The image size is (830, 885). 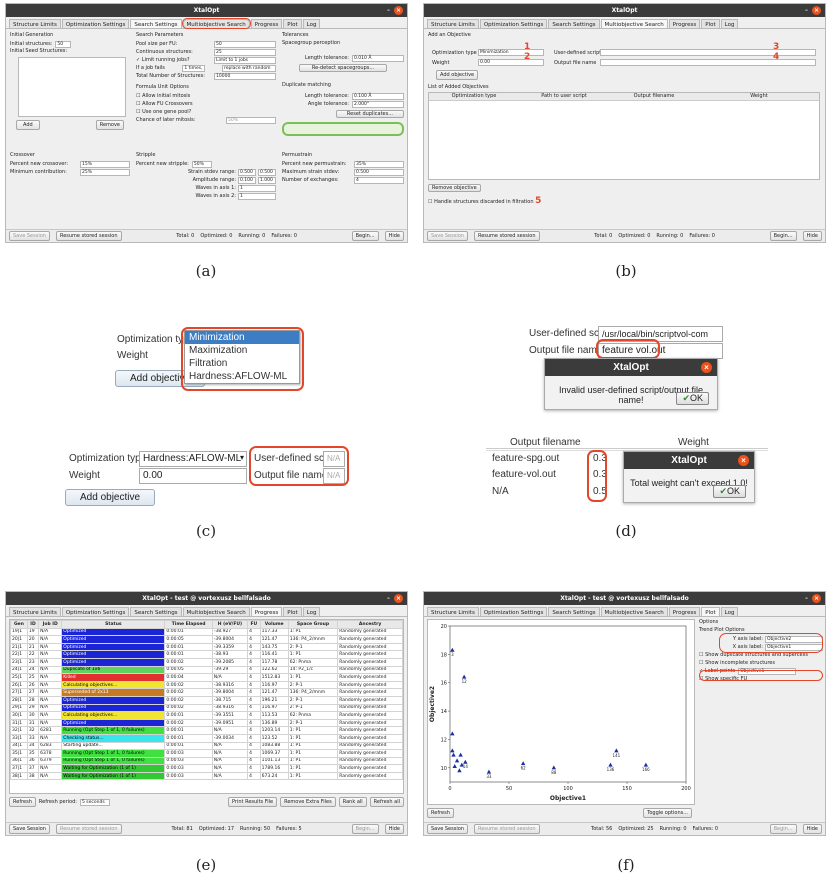 What do you see at coordinates (386, 802) in the screenshot?
I see `refresh-all-button: Refresh all` at bounding box center [386, 802].